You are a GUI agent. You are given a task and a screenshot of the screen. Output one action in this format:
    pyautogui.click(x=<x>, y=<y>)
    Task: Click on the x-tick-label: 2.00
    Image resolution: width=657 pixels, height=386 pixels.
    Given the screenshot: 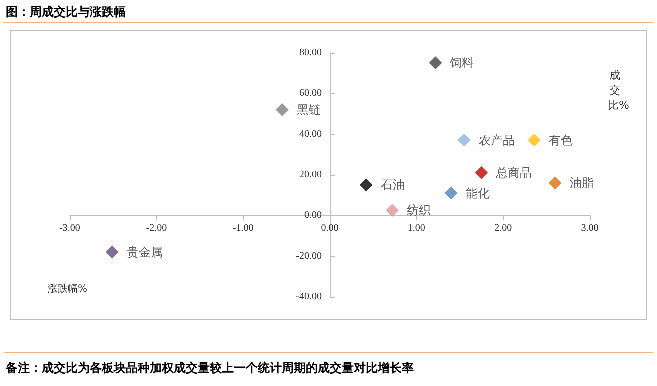 What is the action you would take?
    pyautogui.click(x=503, y=228)
    